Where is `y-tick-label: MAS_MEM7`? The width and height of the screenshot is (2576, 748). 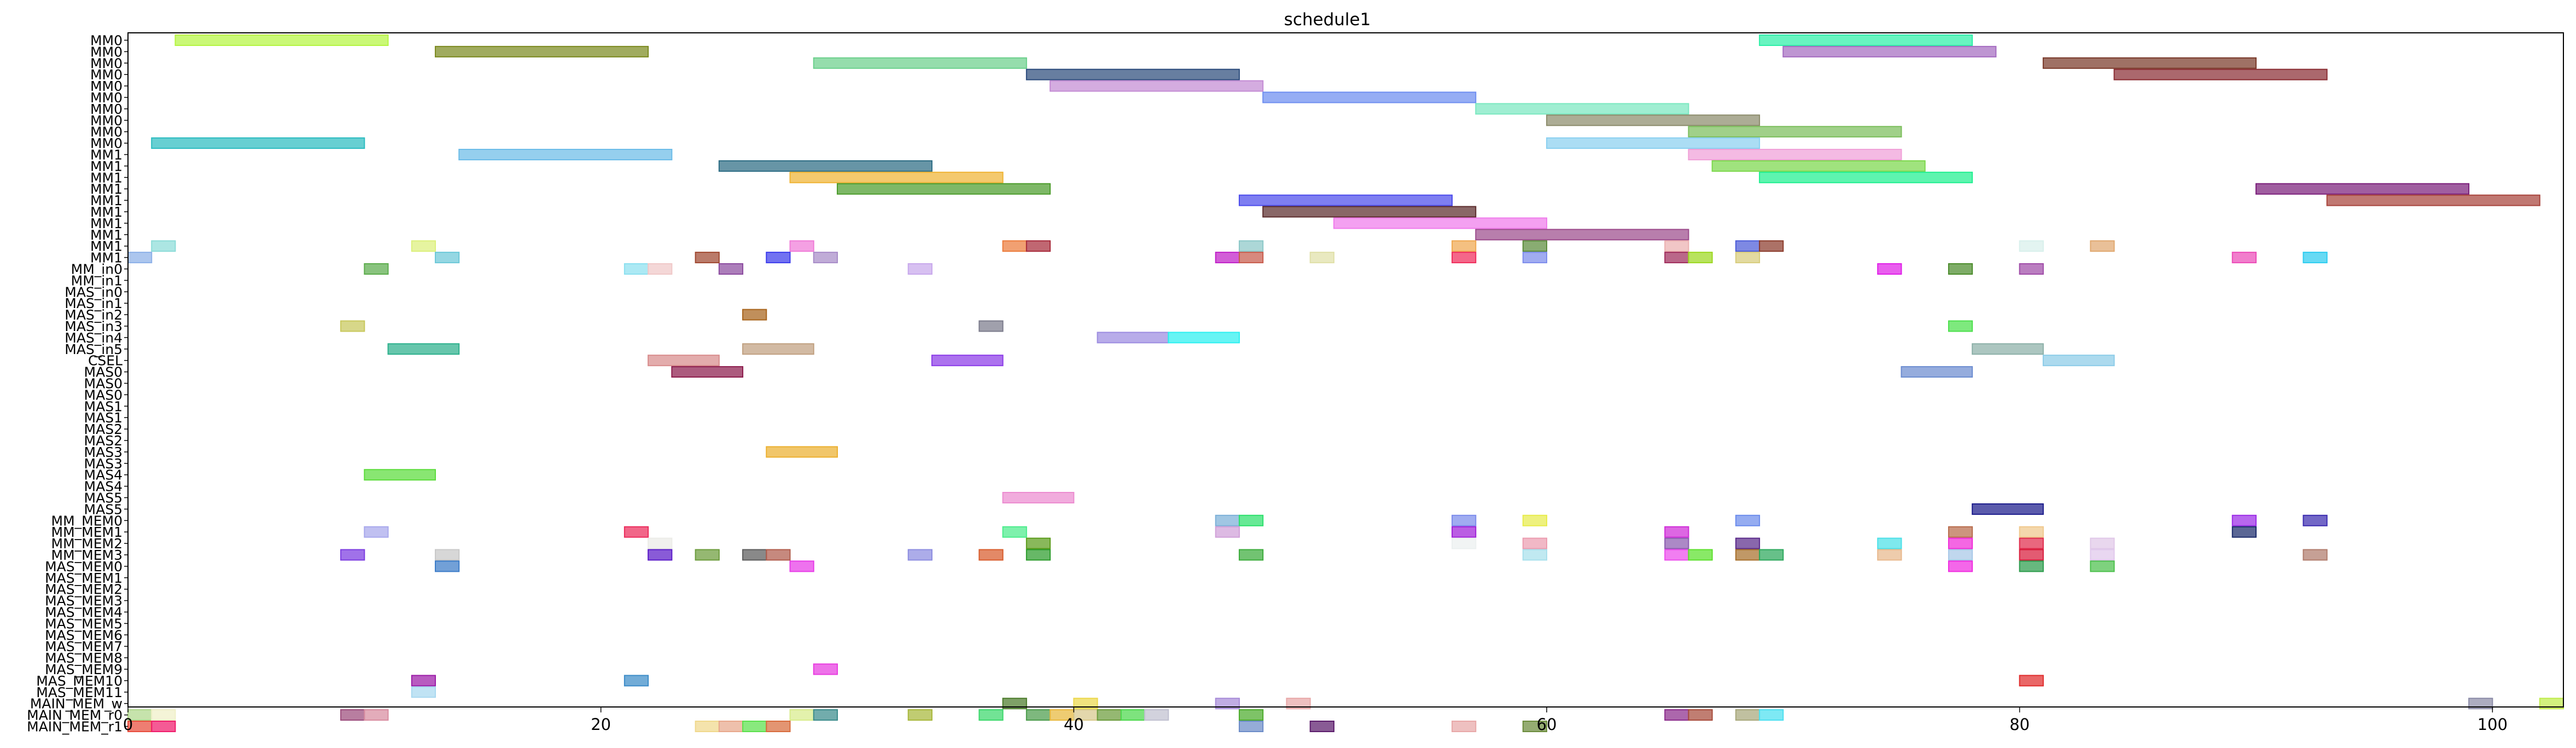
y-tick-label: MAS_MEM7 is located at coordinates (84, 647).